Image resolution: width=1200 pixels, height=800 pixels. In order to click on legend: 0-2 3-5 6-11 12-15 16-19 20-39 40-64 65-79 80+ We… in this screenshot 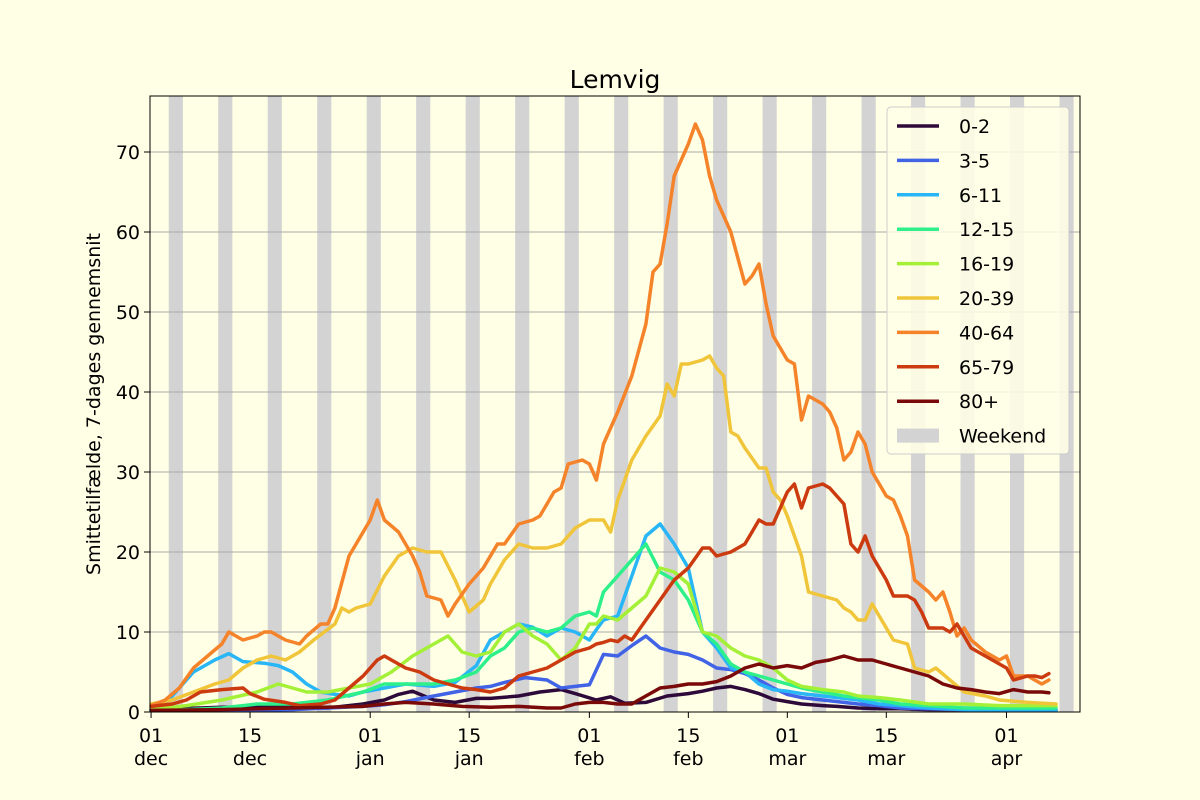, I will do `click(978, 280)`.